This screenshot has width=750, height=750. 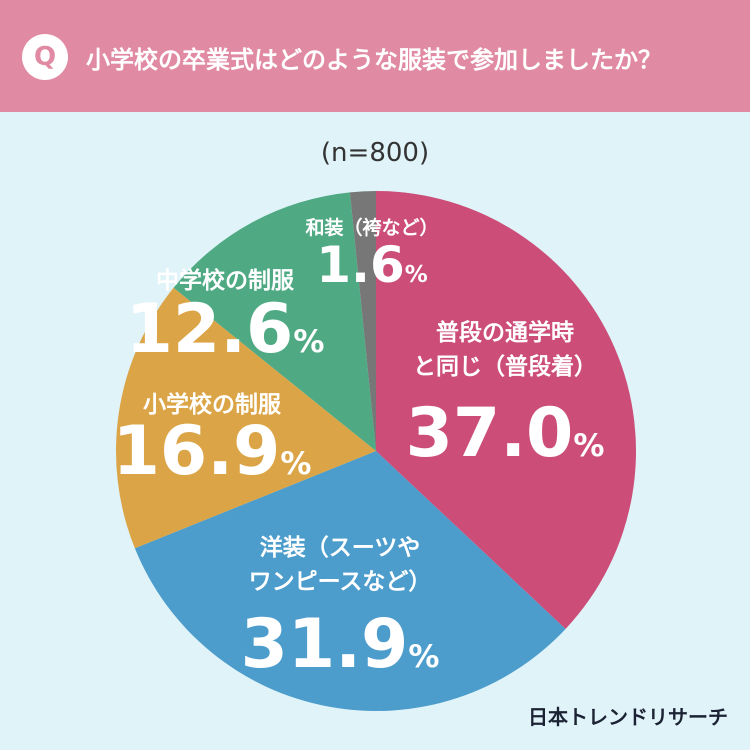 What do you see at coordinates (372, 265) in the screenshot?
I see `slice-value-label: 1.6%` at bounding box center [372, 265].